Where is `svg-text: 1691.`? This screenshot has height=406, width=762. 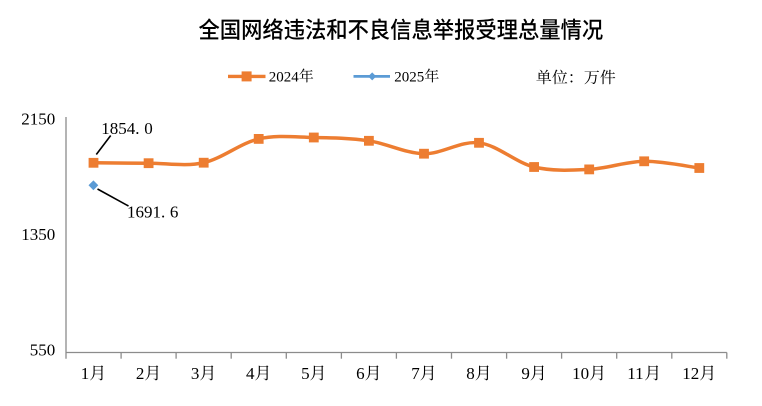
svg-text: 1691. is located at coordinates (146, 212).